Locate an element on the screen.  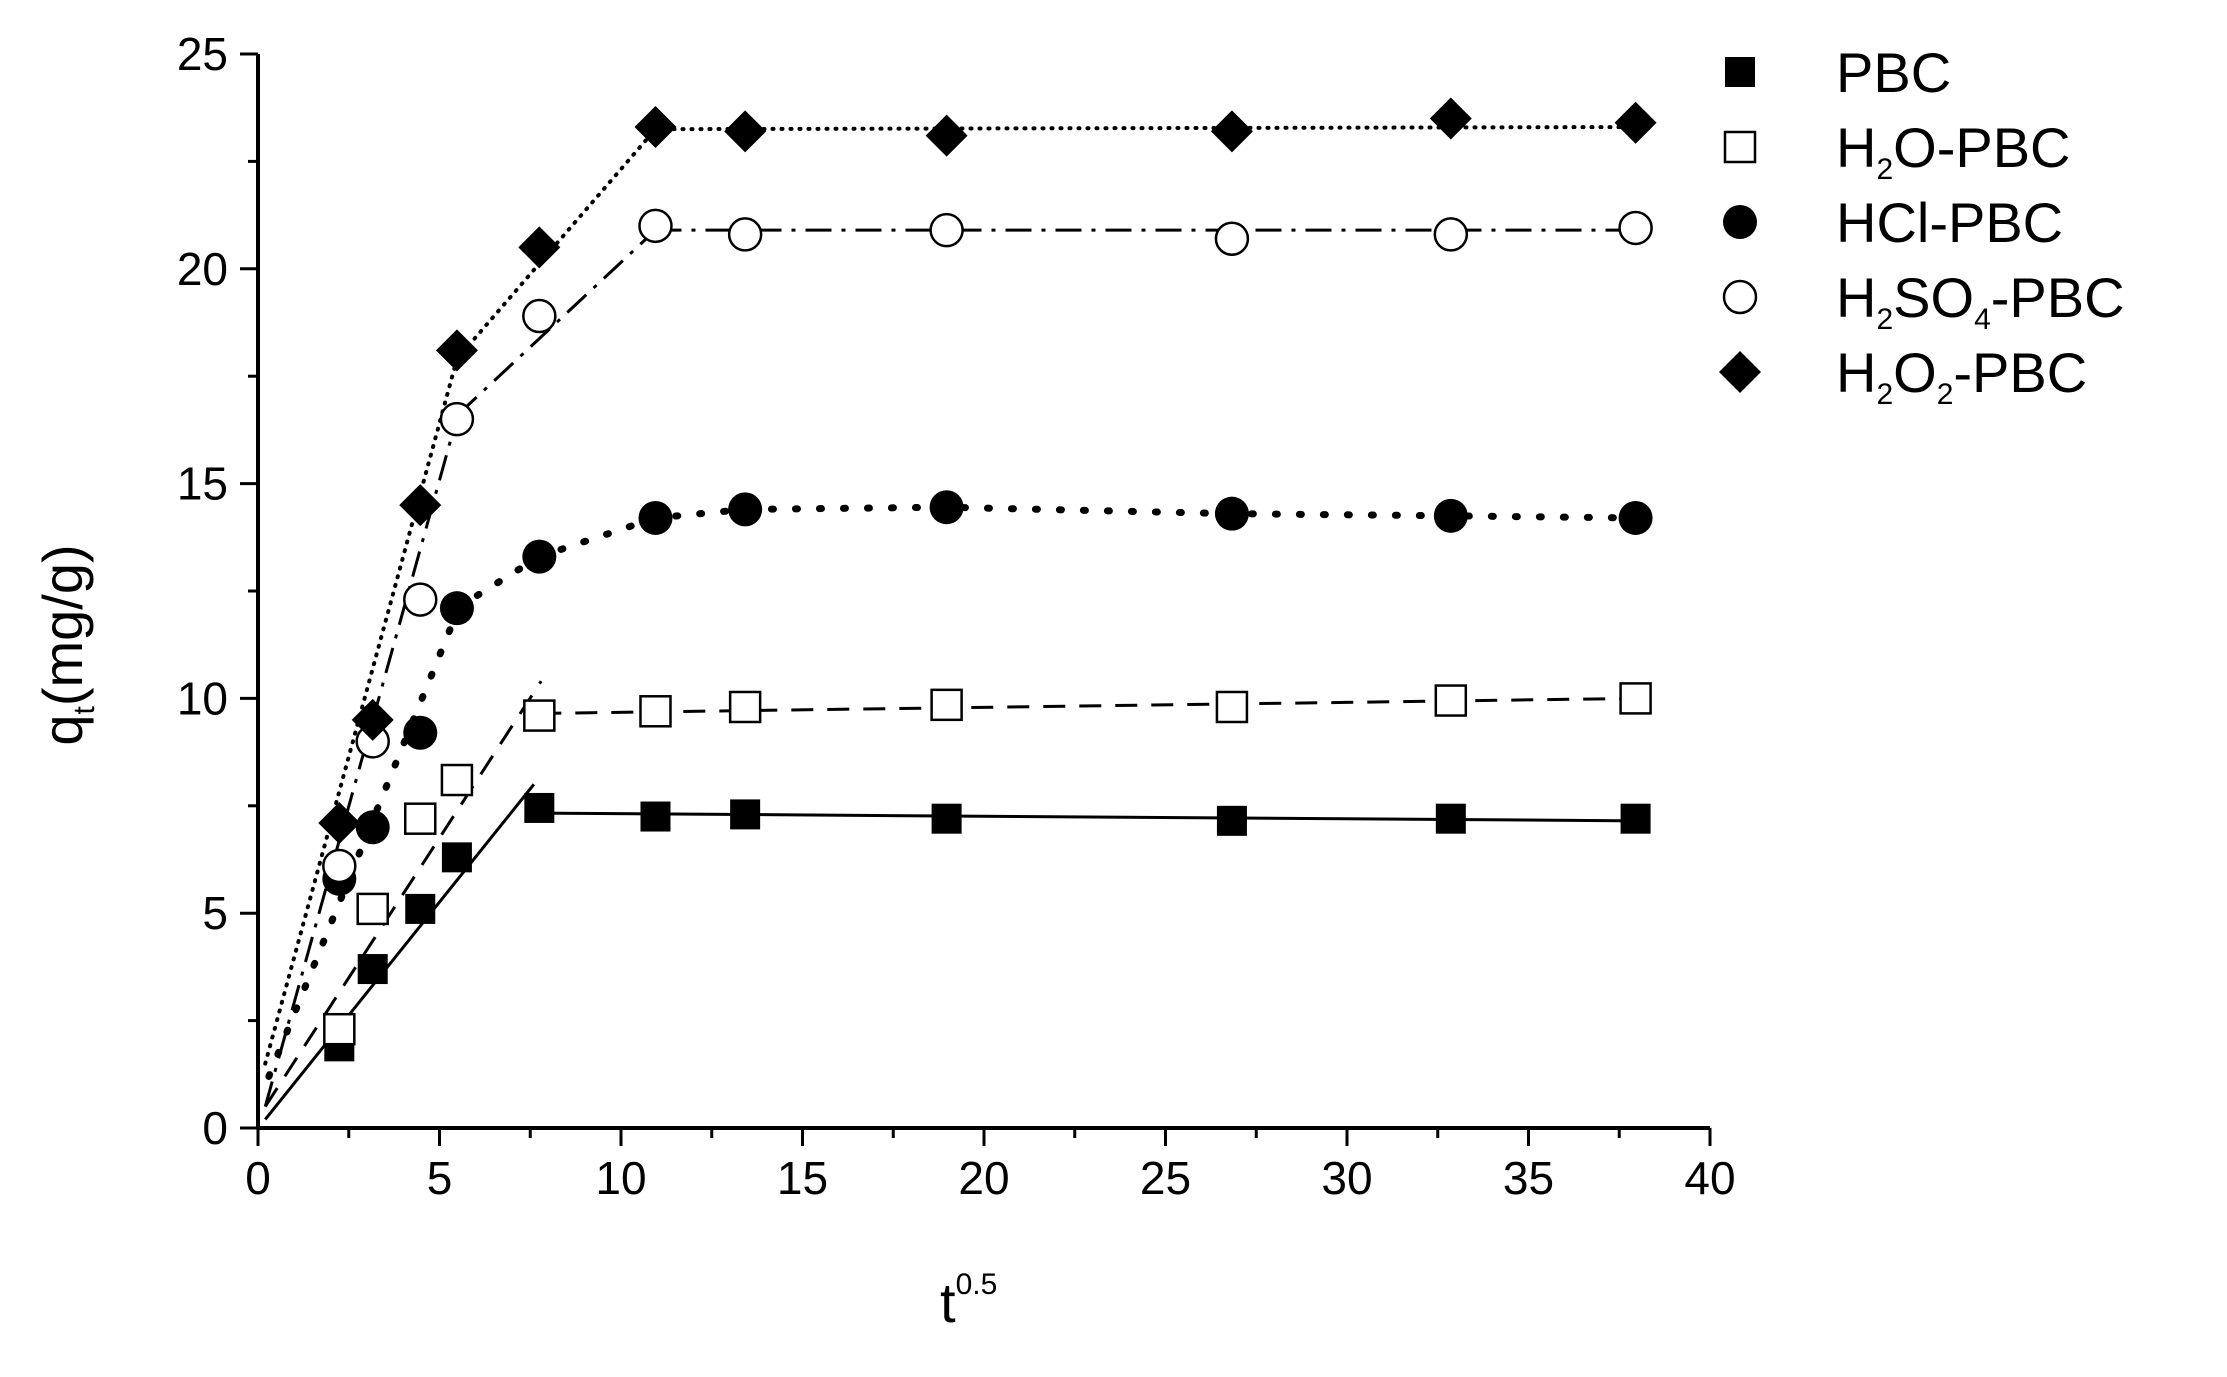
legend-entry: PBC is located at coordinates (1838, 72).